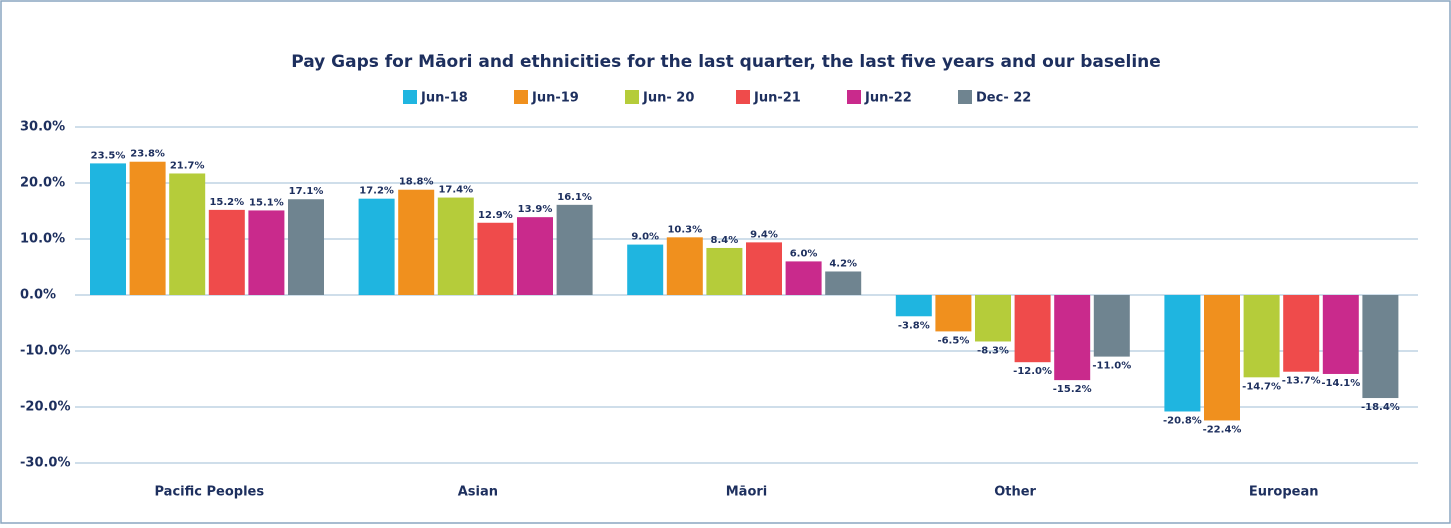 This screenshot has width=1451, height=528. Describe the element at coordinates (804, 253) in the screenshot. I see `data-label: 6.0%` at that location.